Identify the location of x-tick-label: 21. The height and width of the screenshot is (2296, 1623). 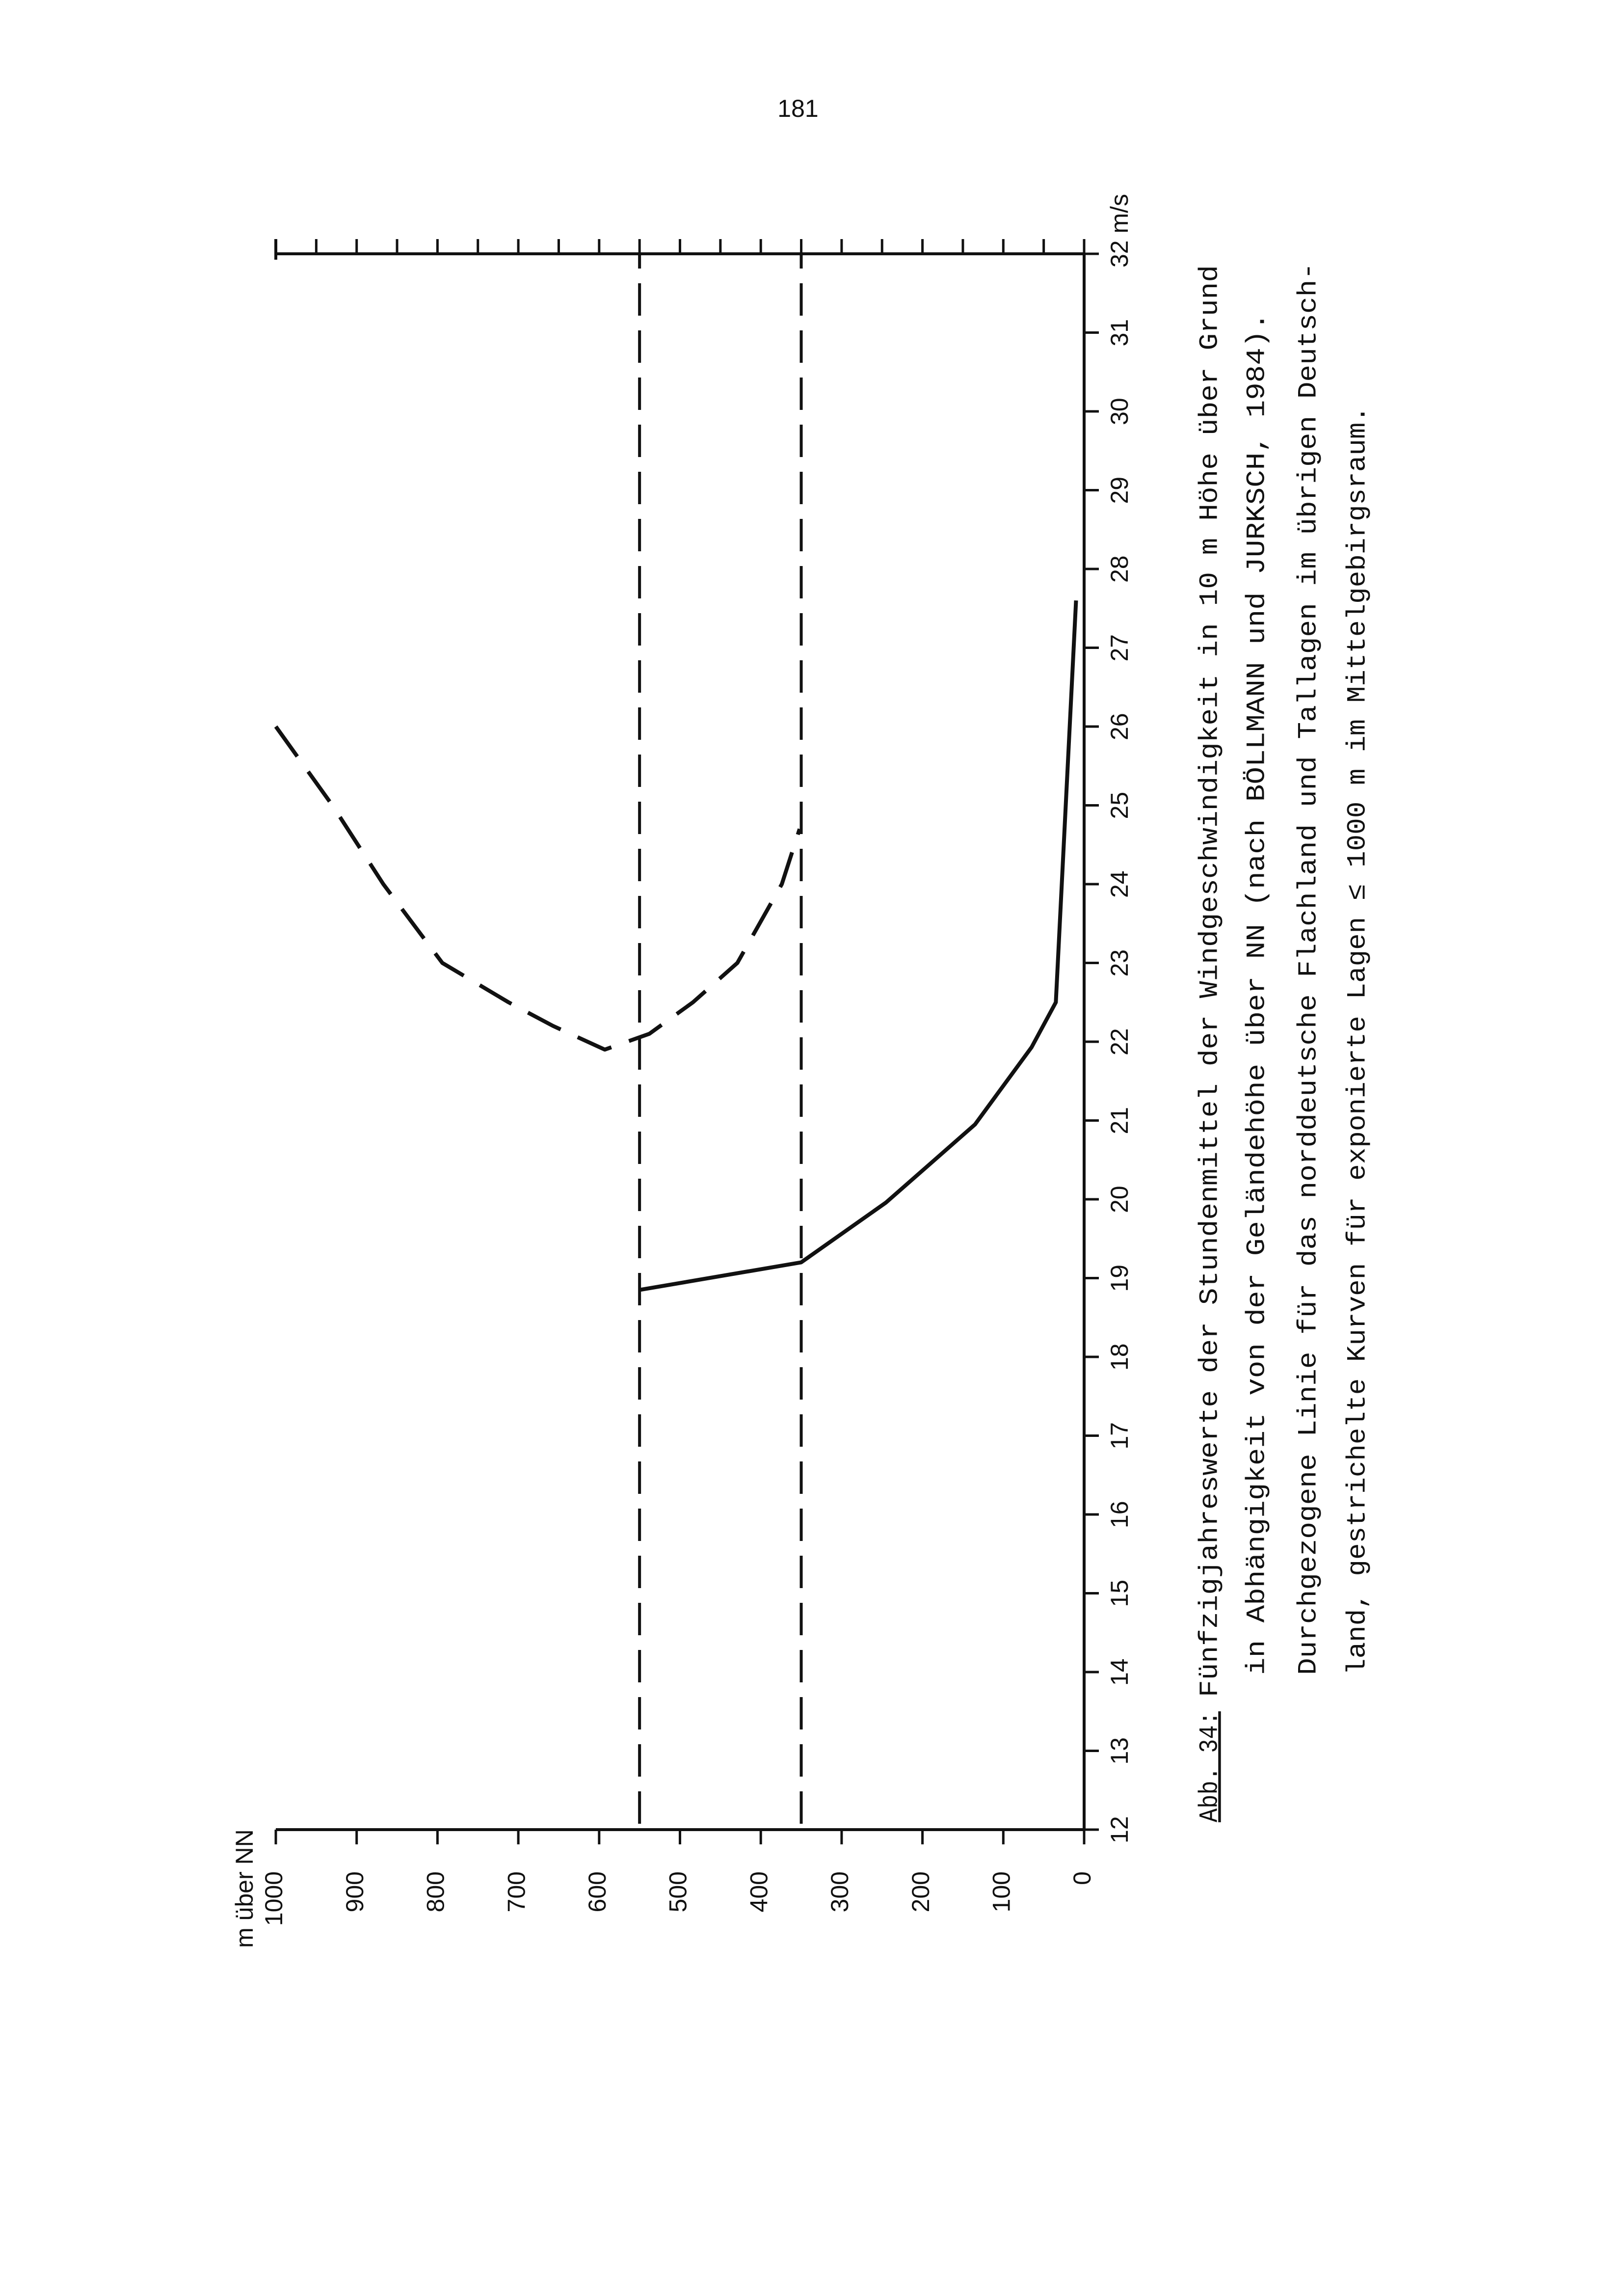
(1119, 1120).